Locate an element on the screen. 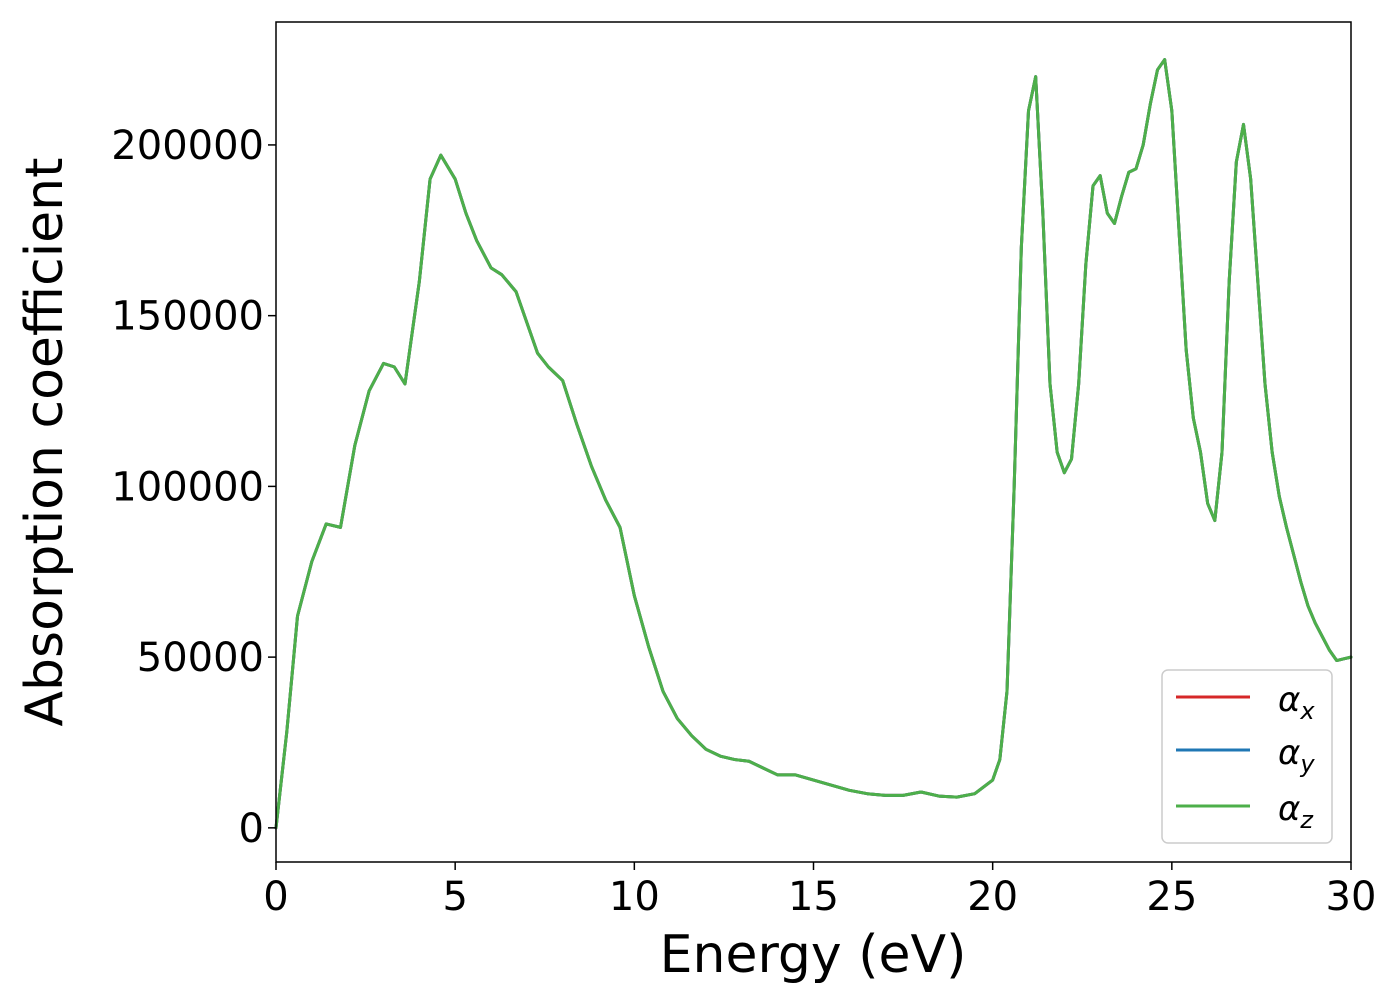  y-tick-label: 0 is located at coordinates (251, 829).